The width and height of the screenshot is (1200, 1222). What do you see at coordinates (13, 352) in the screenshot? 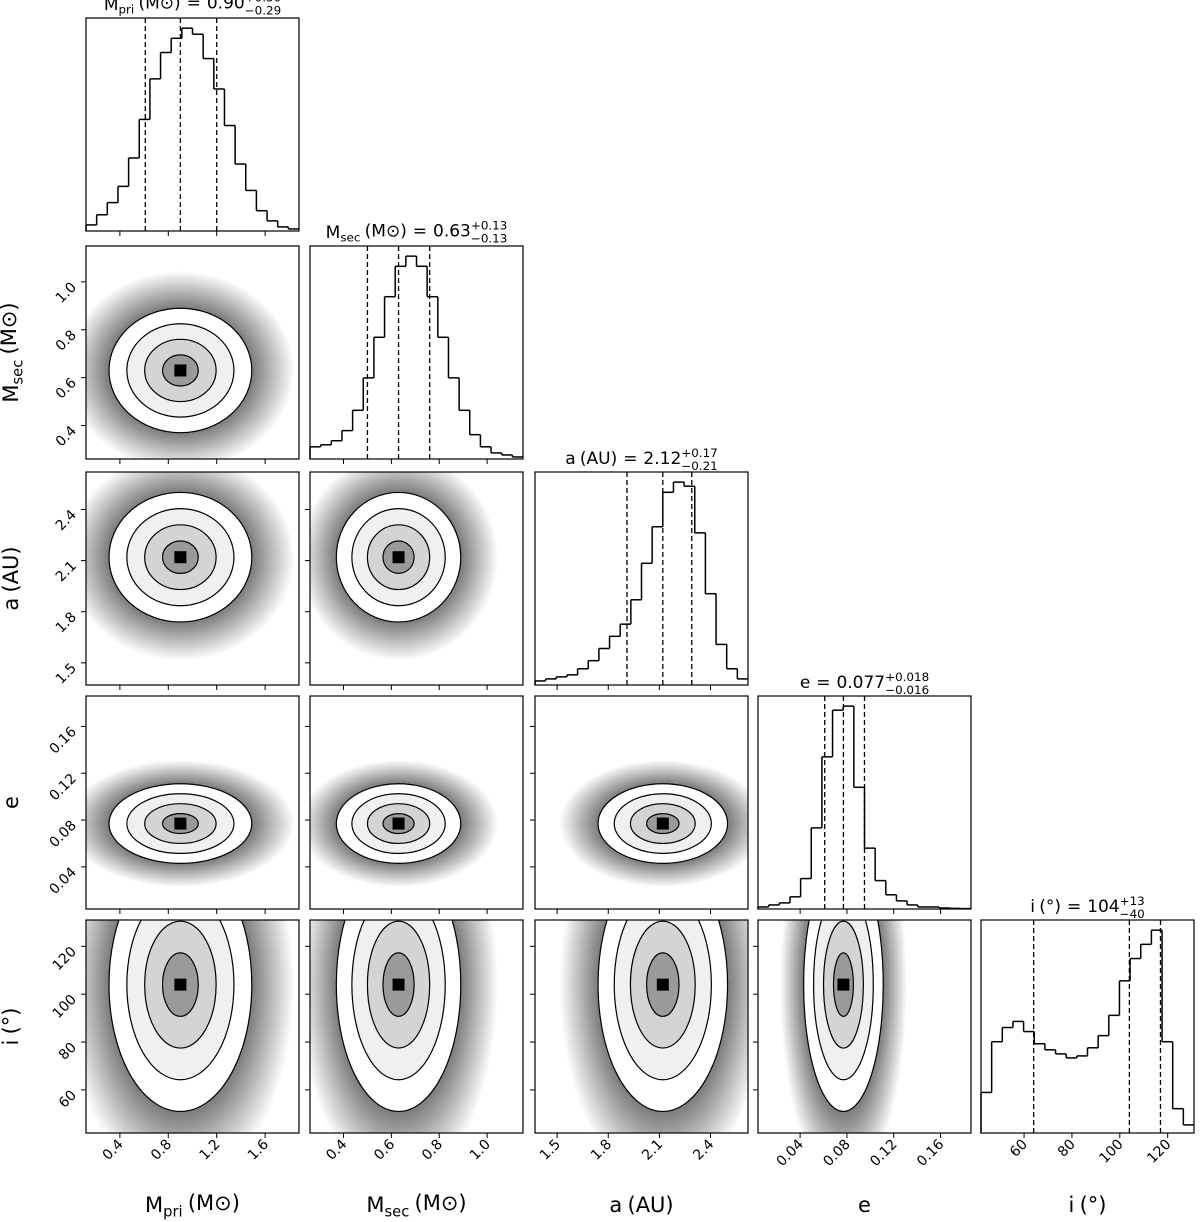
I see `y-axis-label: Msec (M⊙)` at bounding box center [13, 352].